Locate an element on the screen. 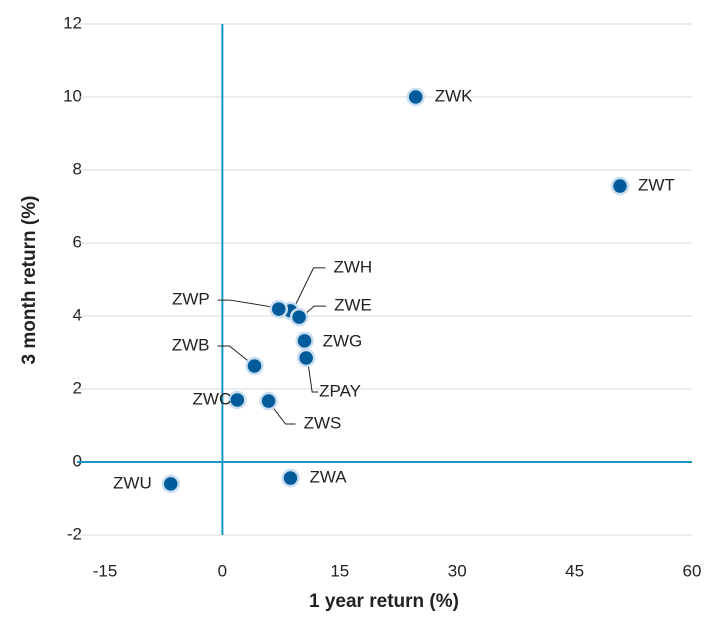  x-tick-label: 60 is located at coordinates (692, 570).